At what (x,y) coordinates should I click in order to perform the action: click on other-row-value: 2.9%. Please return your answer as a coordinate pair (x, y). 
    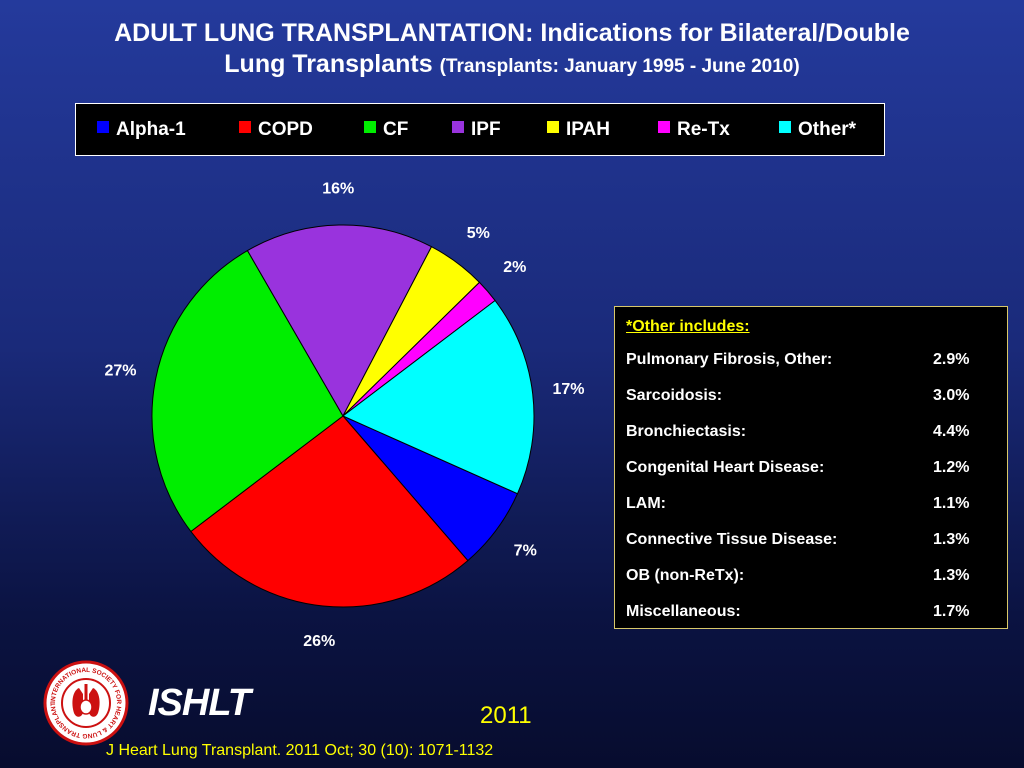
    Looking at the image, I should click on (951, 359).